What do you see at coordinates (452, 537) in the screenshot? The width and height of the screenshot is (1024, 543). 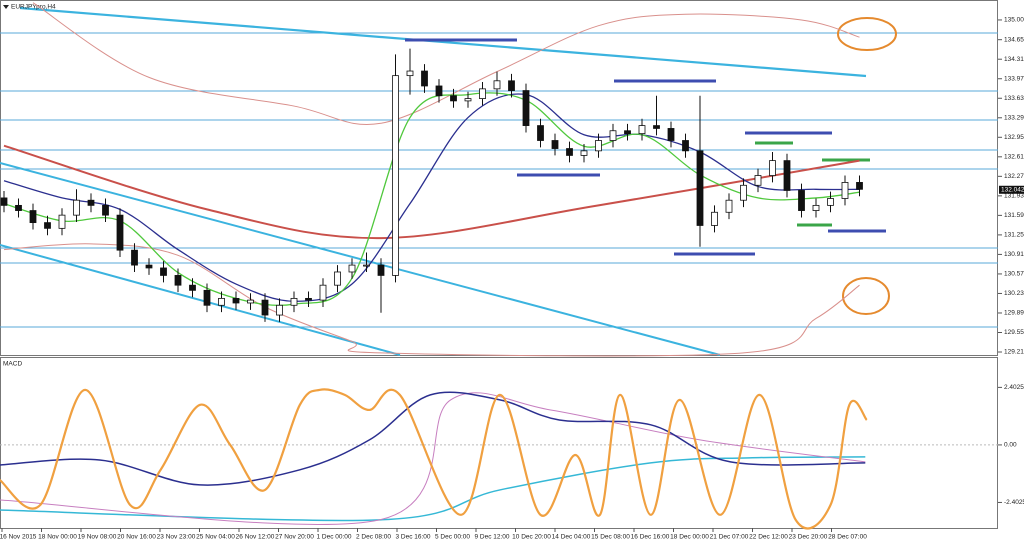 I see `x-tick-label: 5 Dec 00:00` at bounding box center [452, 537].